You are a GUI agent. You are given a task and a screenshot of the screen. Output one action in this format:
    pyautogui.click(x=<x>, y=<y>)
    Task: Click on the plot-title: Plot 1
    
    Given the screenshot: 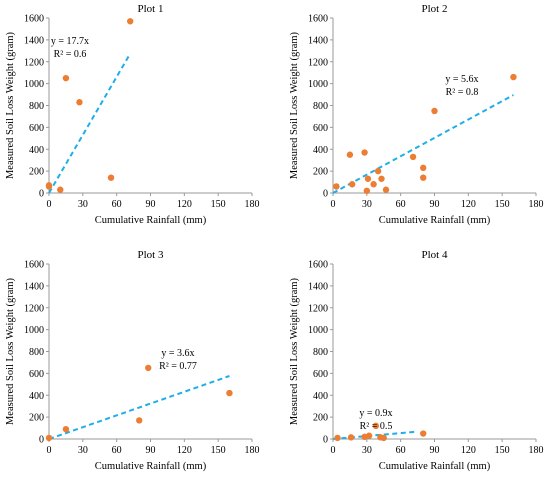 What is the action you would take?
    pyautogui.click(x=151, y=9)
    